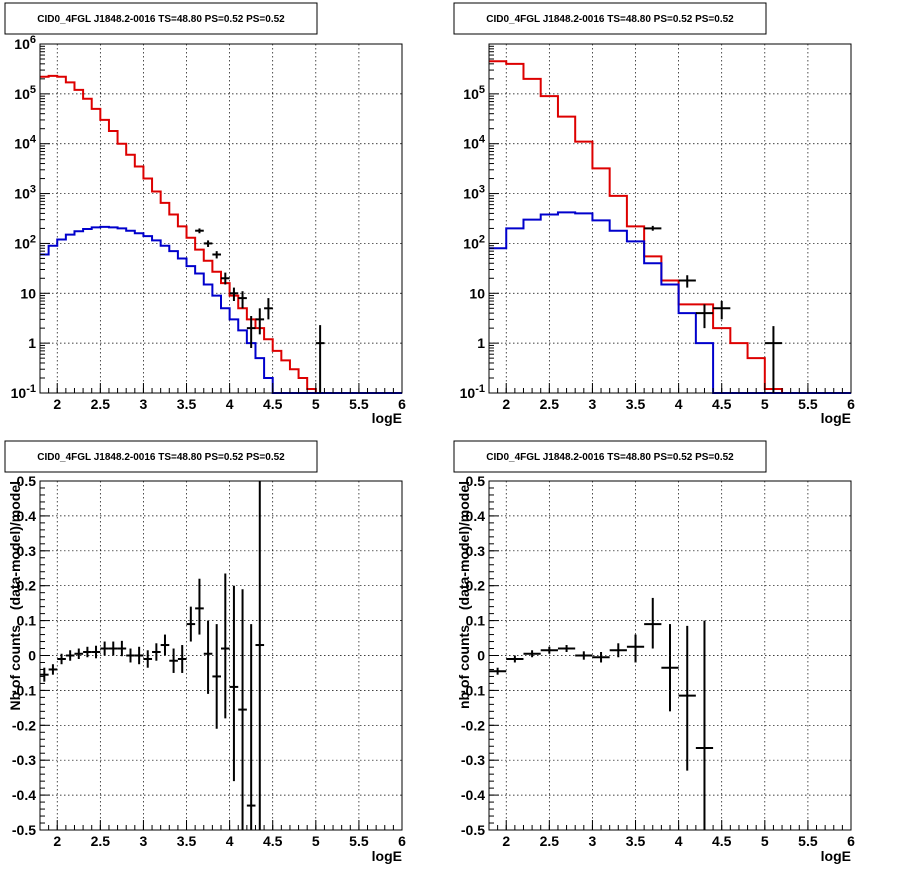 The height and width of the screenshot is (875, 898). Describe the element at coordinates (474, 93) in the screenshot. I see `y-tick-label: 10⁵` at that location.